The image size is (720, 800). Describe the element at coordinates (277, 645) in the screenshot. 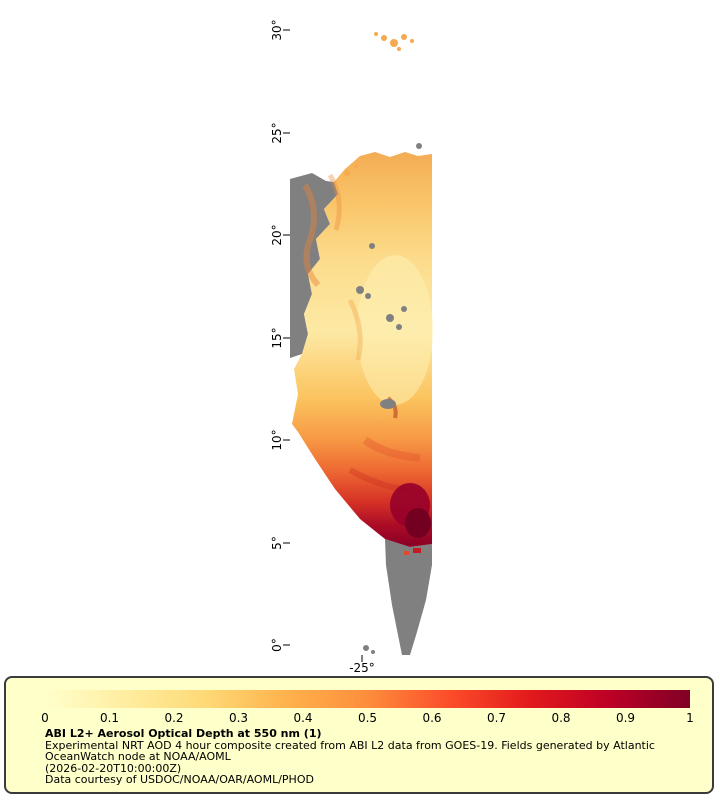

I see `lat-tick-label-0: 0°` at that location.